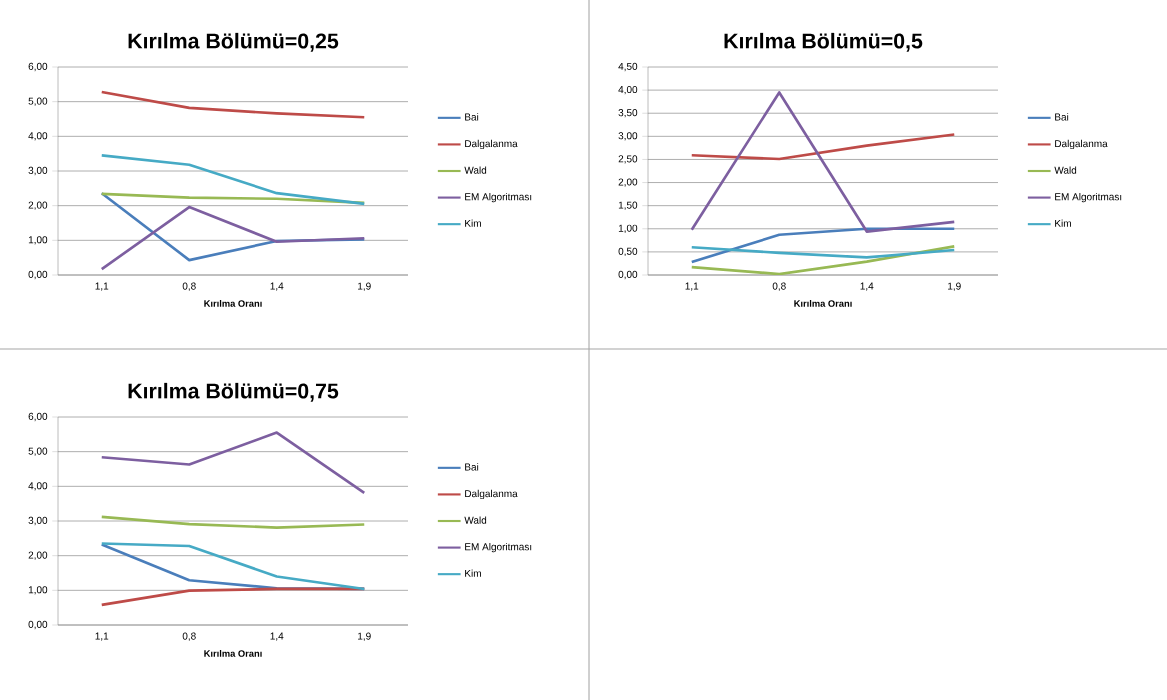 The width and height of the screenshot is (1167, 700). What do you see at coordinates (233, 392) in the screenshot?
I see `chart-title: Kırılma Bölümü=0,75` at bounding box center [233, 392].